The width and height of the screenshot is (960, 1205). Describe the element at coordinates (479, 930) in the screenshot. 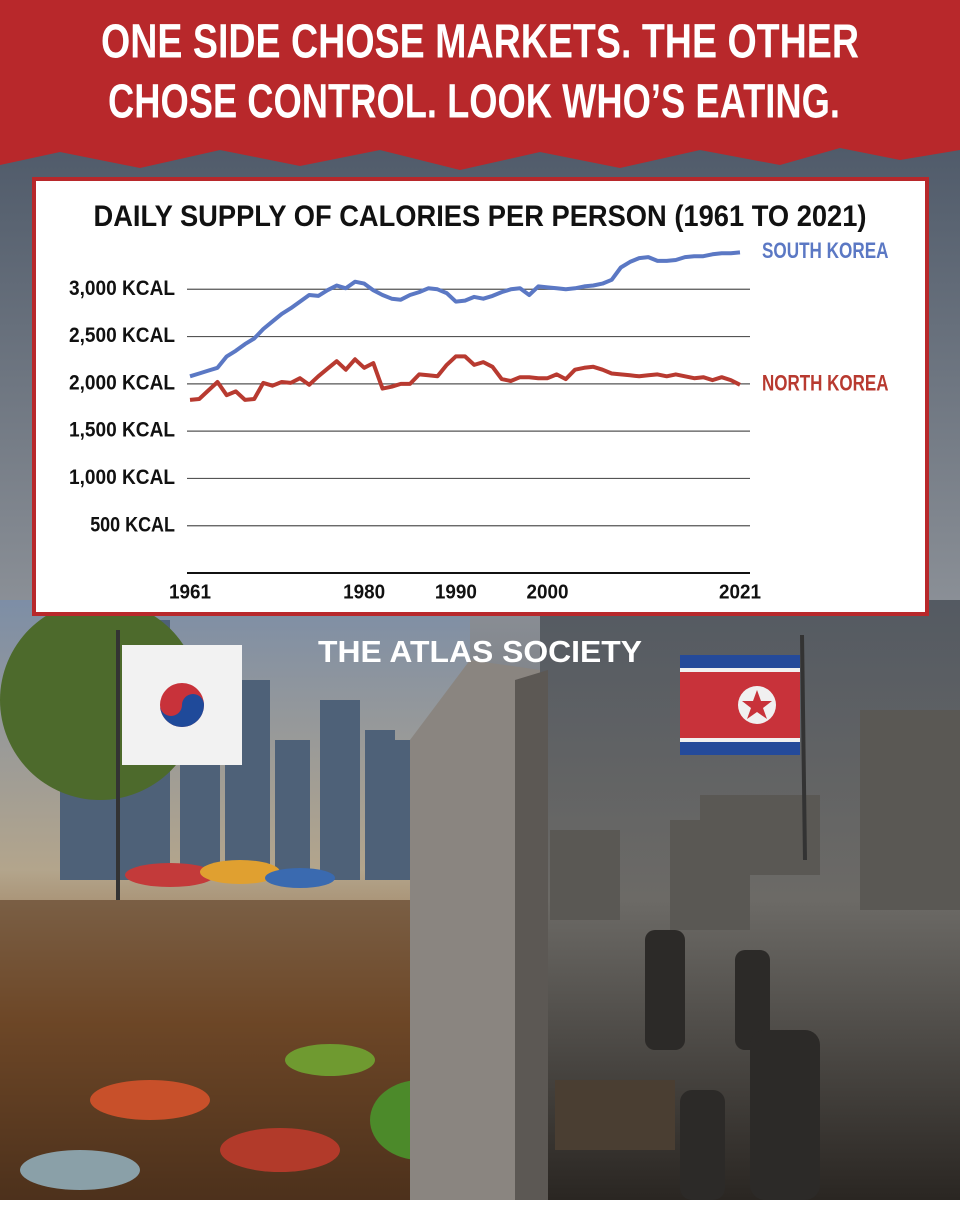

I see `wall` at that location.